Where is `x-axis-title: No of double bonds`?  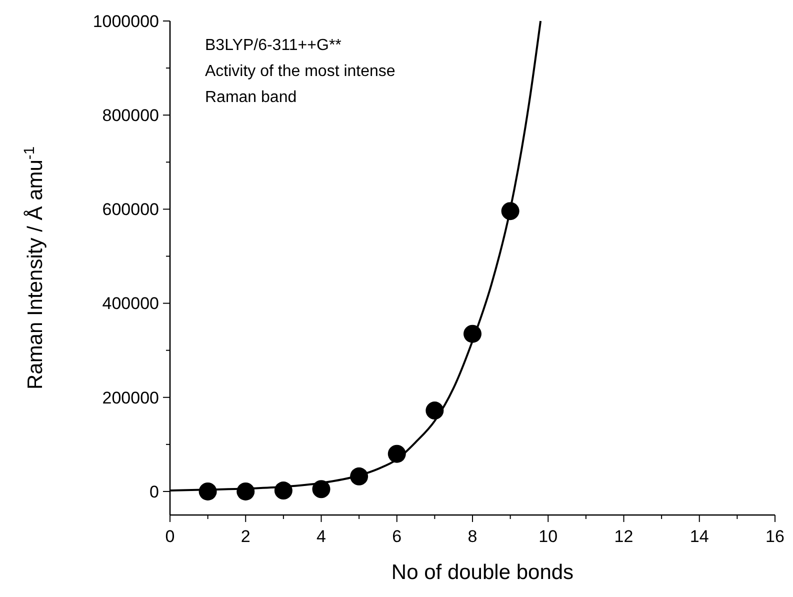
x-axis-title: No of double bonds is located at coordinates (482, 572).